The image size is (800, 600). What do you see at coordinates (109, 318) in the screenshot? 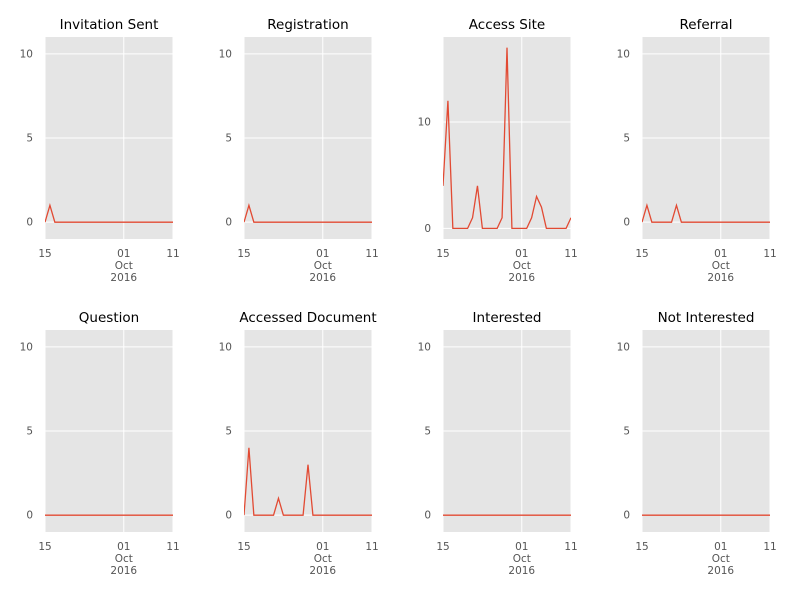
I see `panel-title: Question` at bounding box center [109, 318].